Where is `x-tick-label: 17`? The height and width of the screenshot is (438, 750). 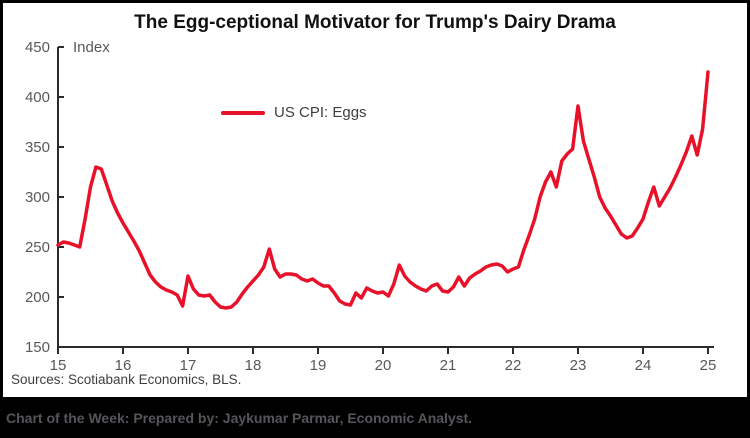 x-tick-label: 17 is located at coordinates (188, 365).